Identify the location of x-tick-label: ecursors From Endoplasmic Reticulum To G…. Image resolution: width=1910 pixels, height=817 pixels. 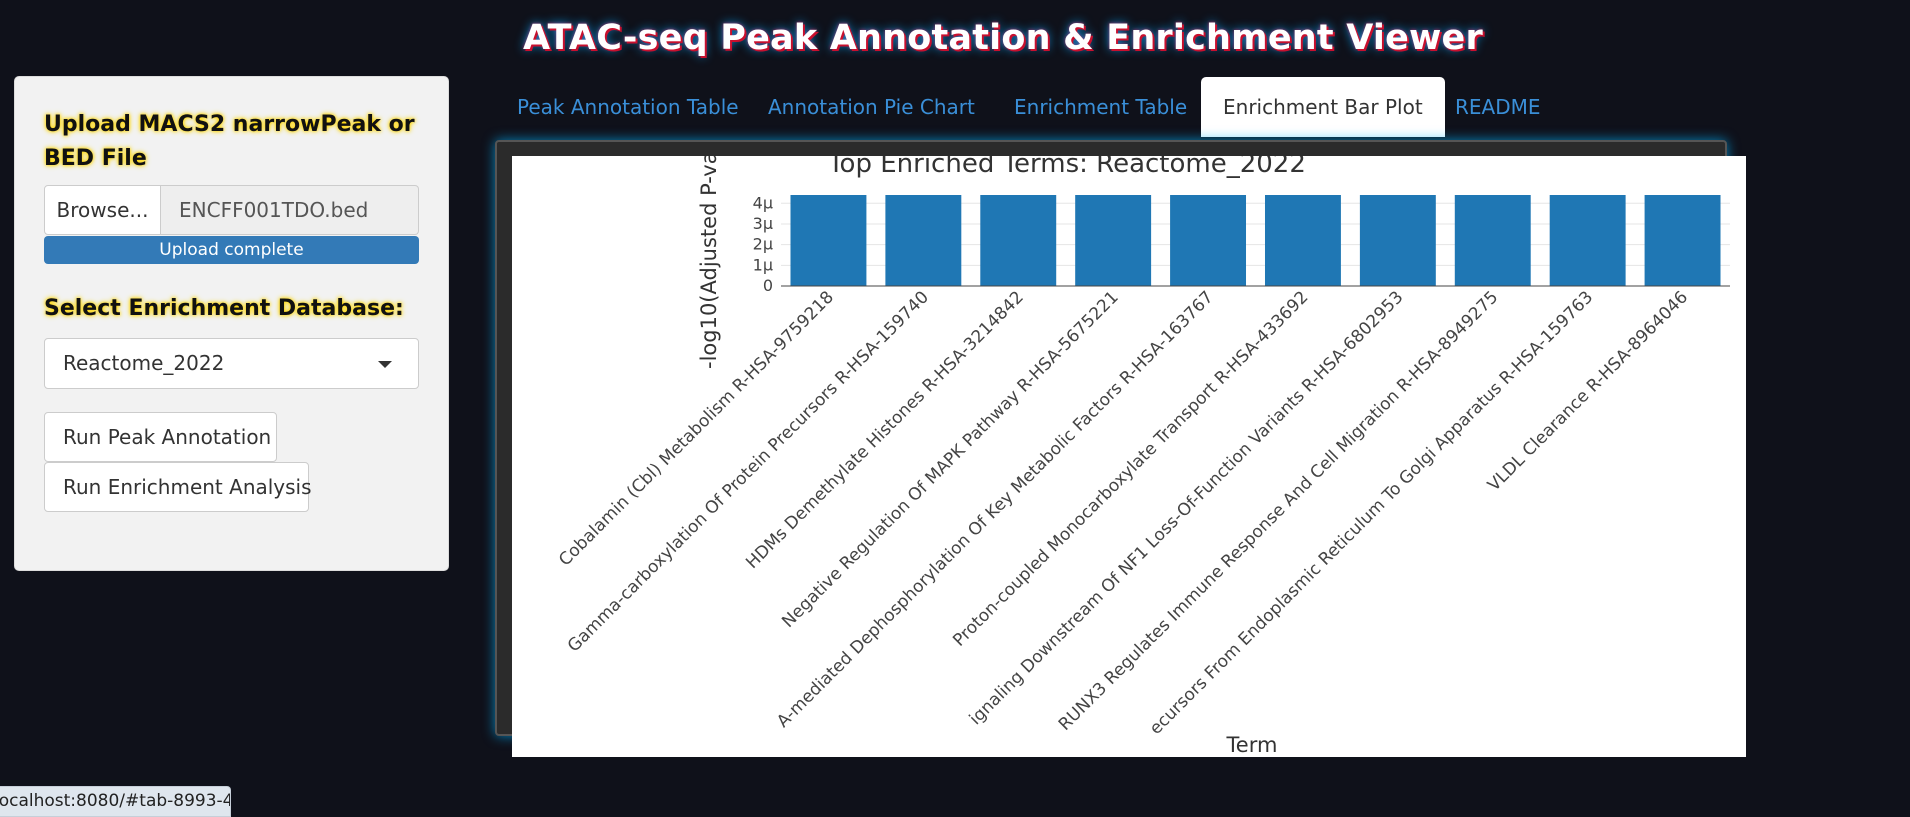
(1371, 512).